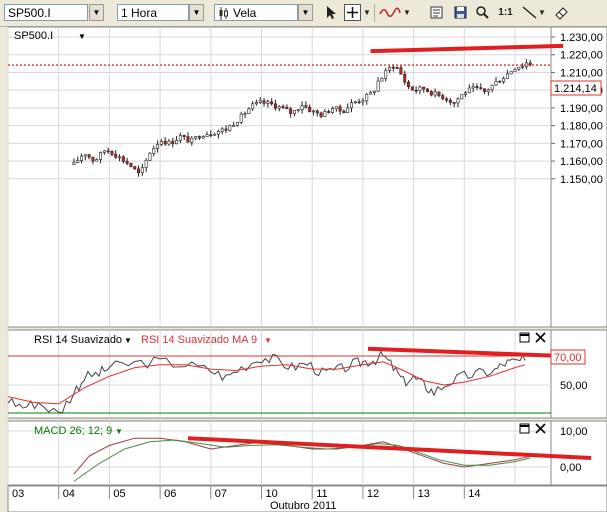  Describe the element at coordinates (352, 12) in the screenshot. I see `crosshair-icon` at that location.